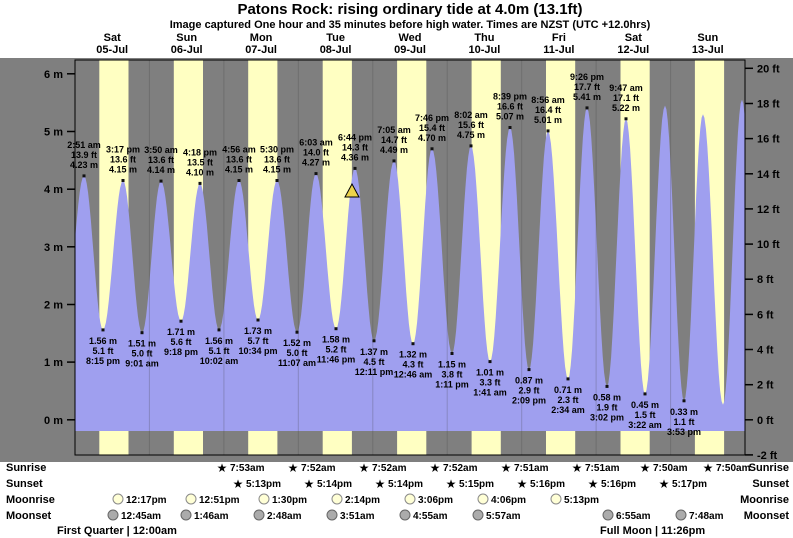 The width and height of the screenshot is (793, 538). I want to click on low-tide-label: 12:46 am, so click(413, 375).